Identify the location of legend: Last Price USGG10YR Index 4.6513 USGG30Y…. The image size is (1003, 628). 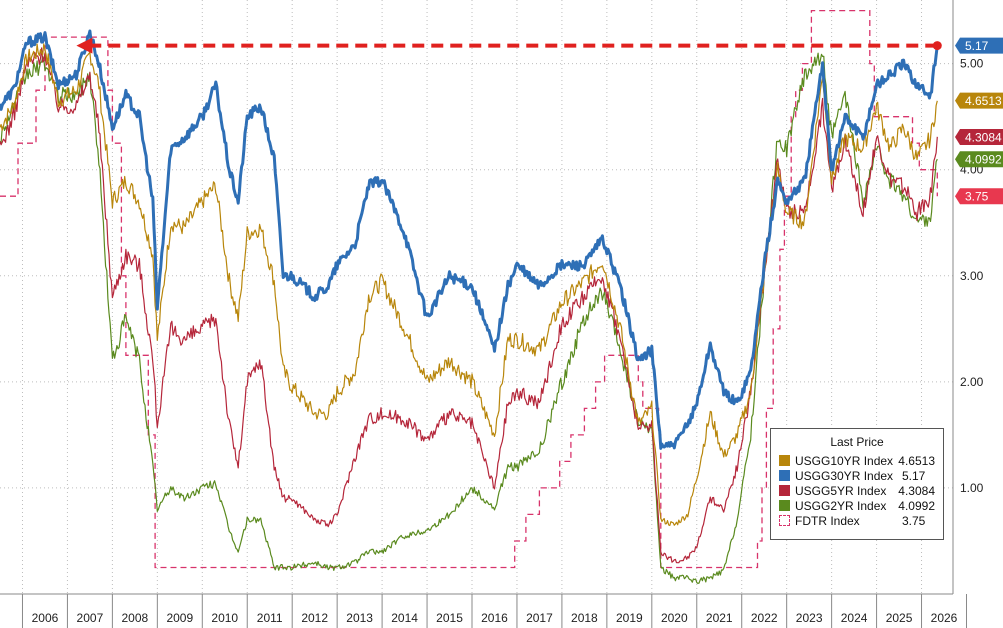
(857, 484).